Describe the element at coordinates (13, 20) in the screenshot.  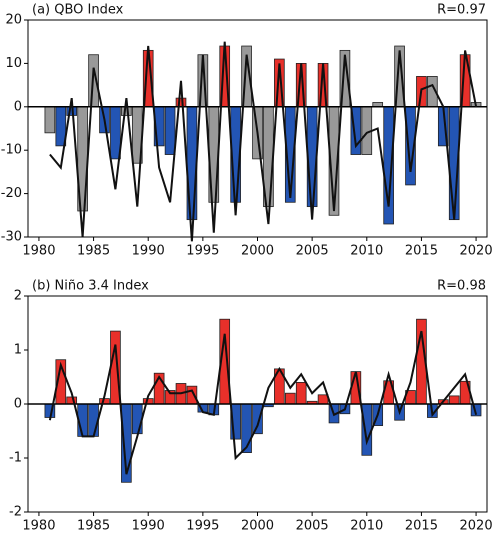
I see `y-tick-label: 20` at that location.